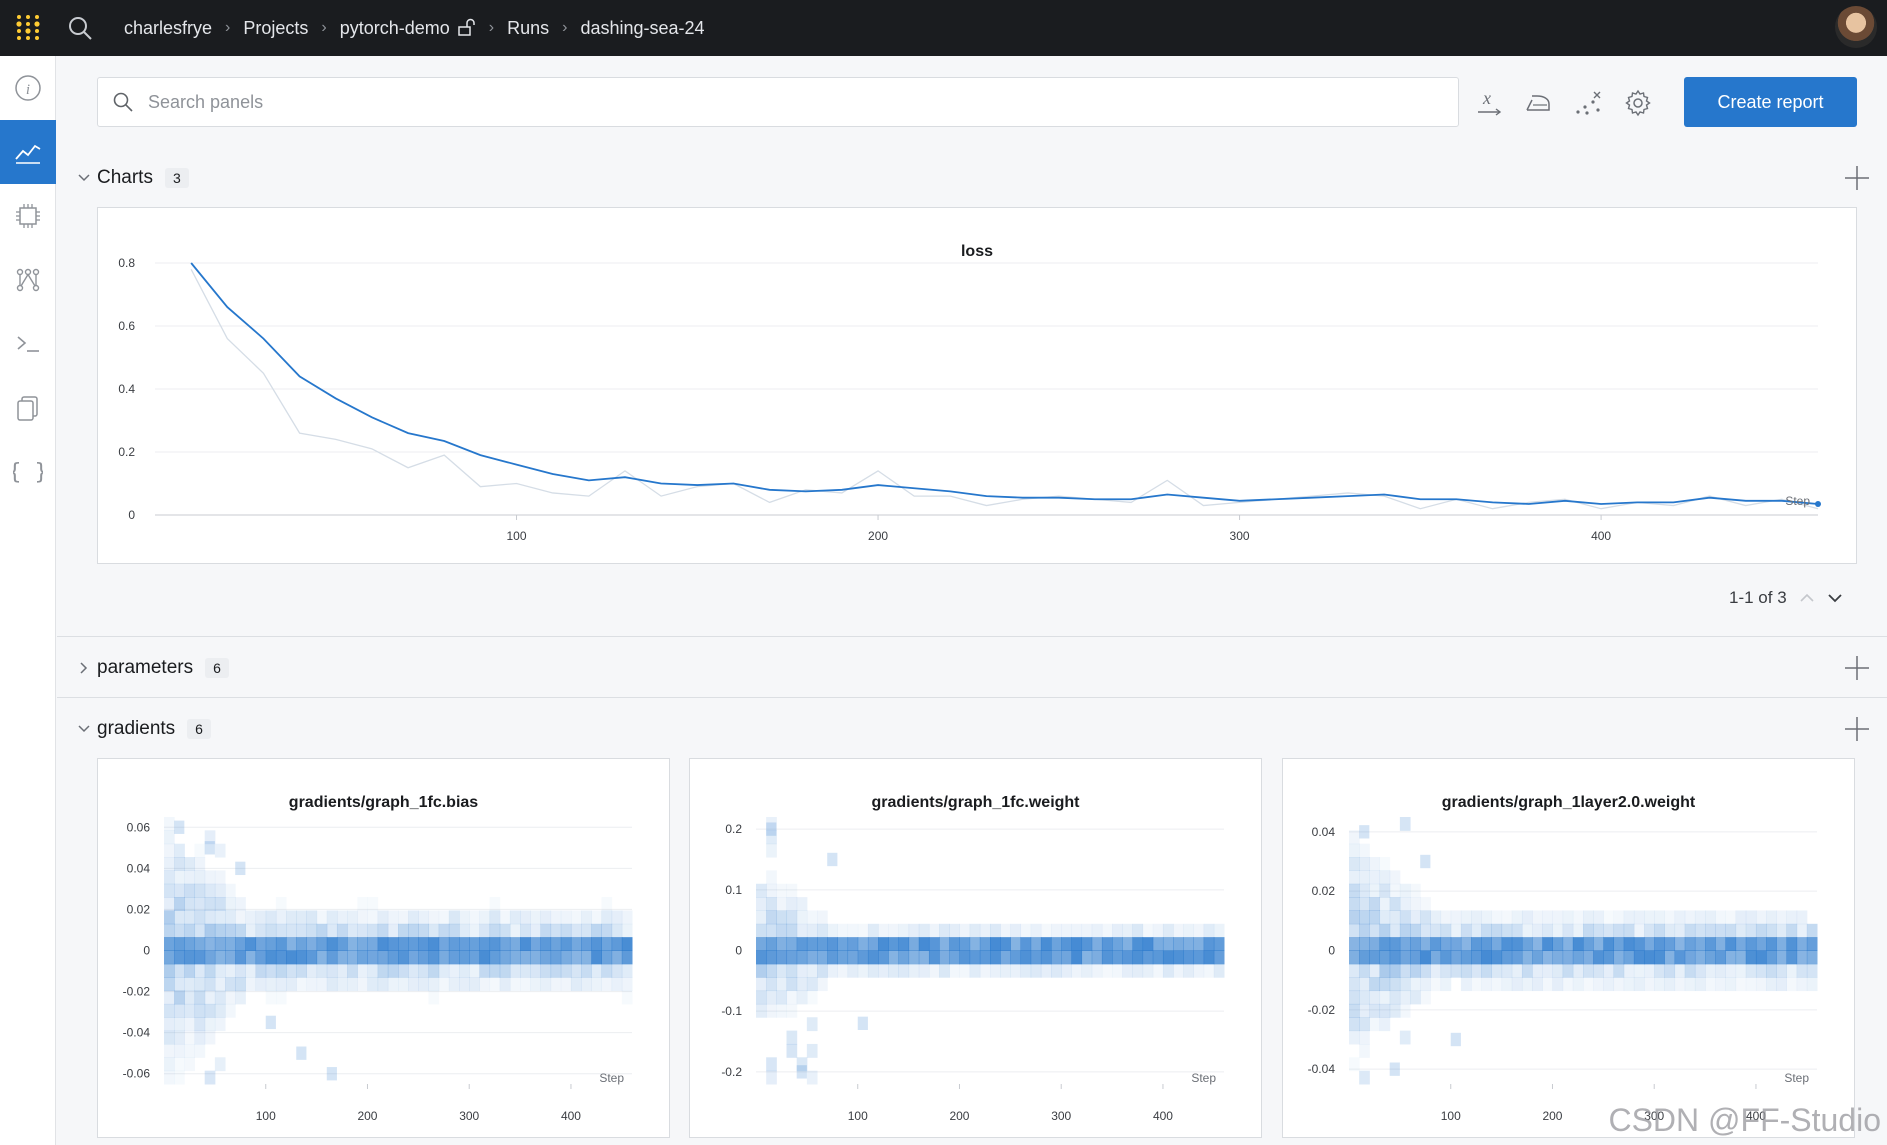 This screenshot has width=1887, height=1145. Describe the element at coordinates (80, 28) in the screenshot. I see `global-search-icon` at that location.